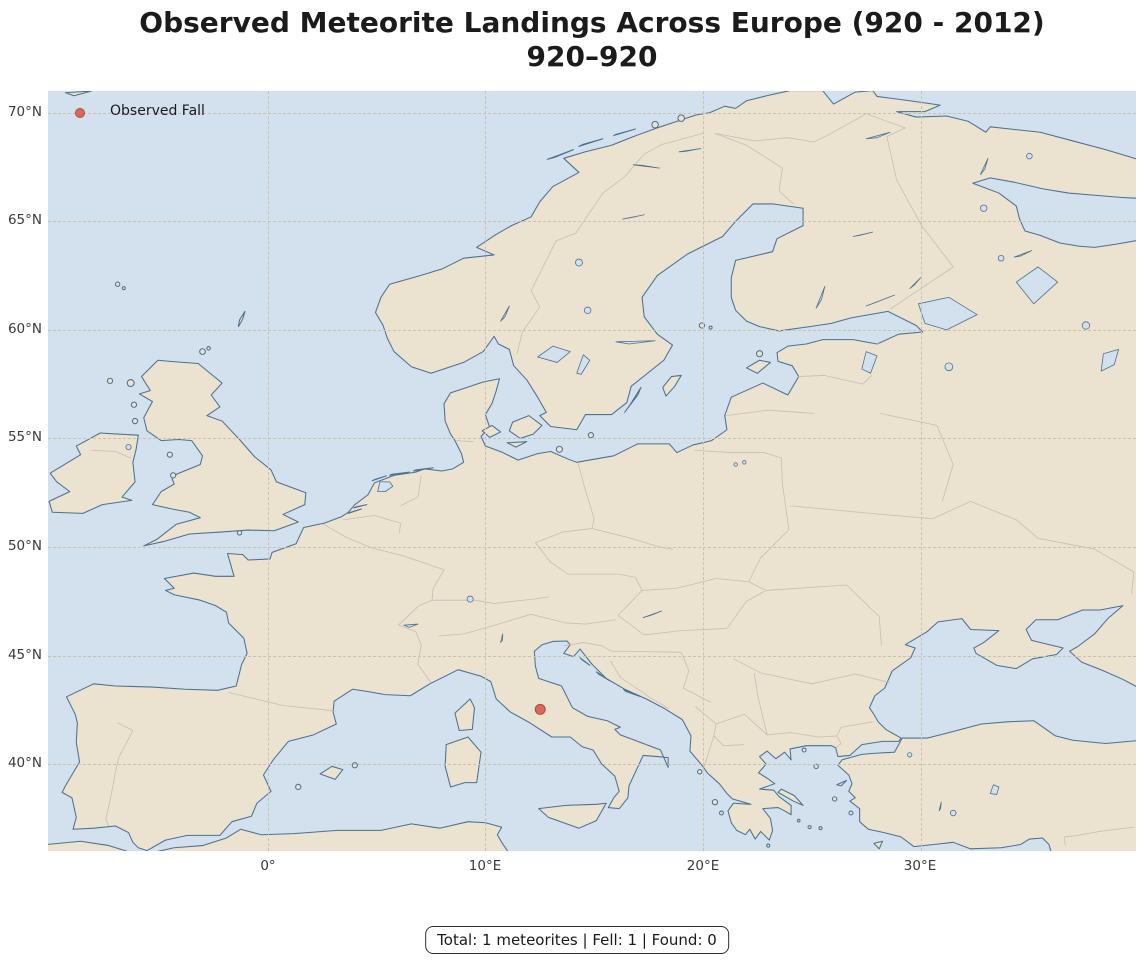 This screenshot has width=1146, height=960. What do you see at coordinates (169, 454) in the screenshot?
I see `island-man` at bounding box center [169, 454].